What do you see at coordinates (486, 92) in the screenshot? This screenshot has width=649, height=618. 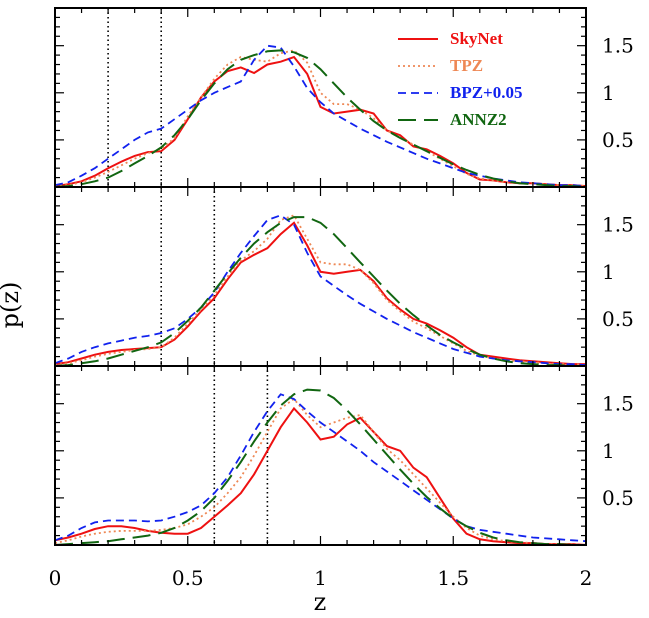 I see `legend-label: BPZ+0.05` at bounding box center [486, 92].